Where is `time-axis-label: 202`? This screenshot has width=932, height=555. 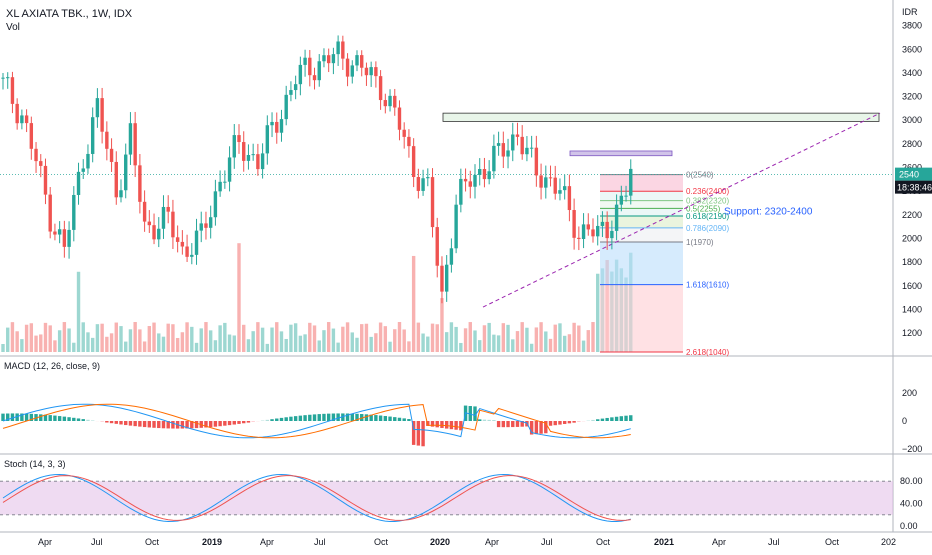
time-axis-label: 202 is located at coordinates (888, 542).